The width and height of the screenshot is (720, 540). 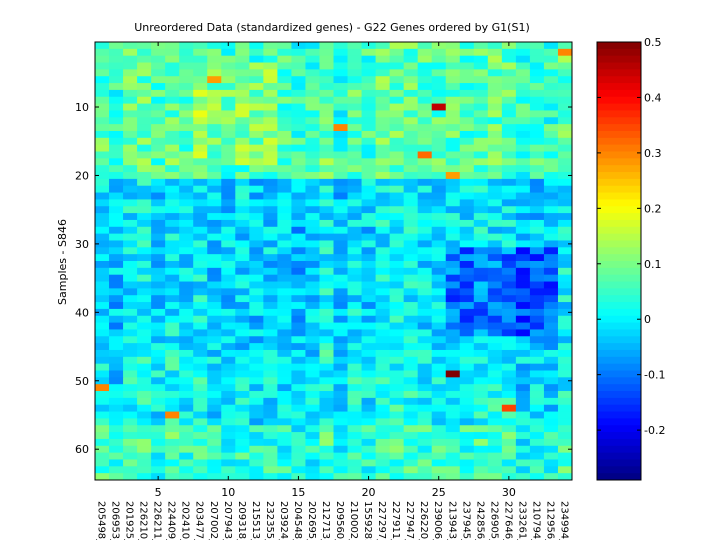 I want to click on x-tick-label: 25, so click(x=439, y=492).